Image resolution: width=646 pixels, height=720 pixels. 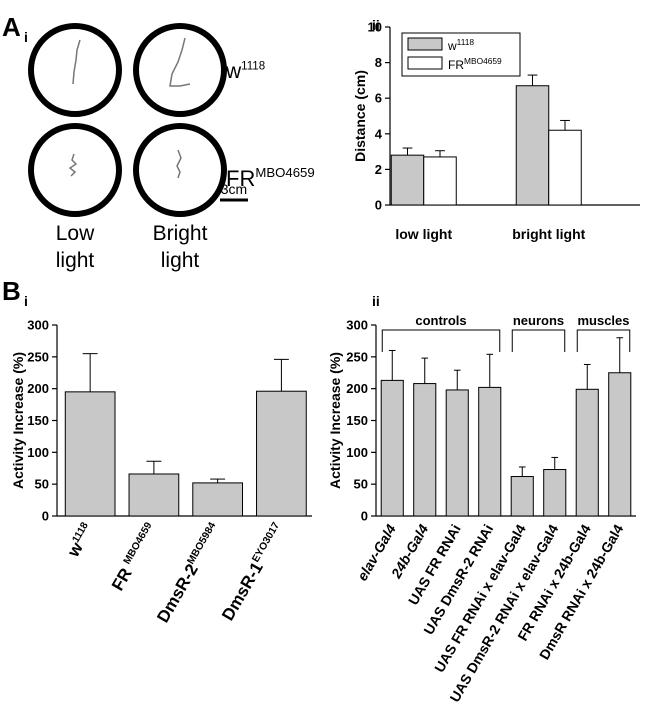 I want to click on x-tick-label: low light, so click(x=423, y=234).